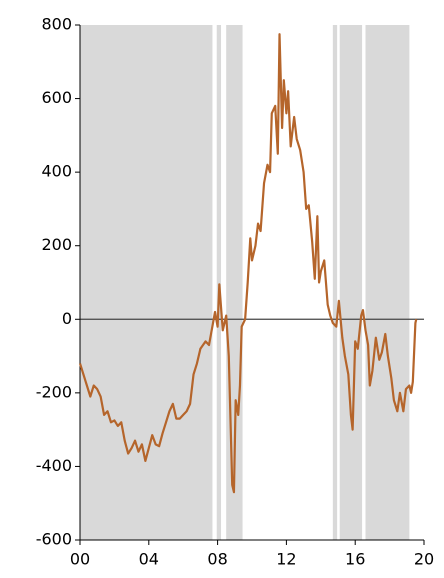 This screenshot has width=444, height=578. What do you see at coordinates (149, 559) in the screenshot?
I see `x-tick-label: 04` at bounding box center [149, 559].